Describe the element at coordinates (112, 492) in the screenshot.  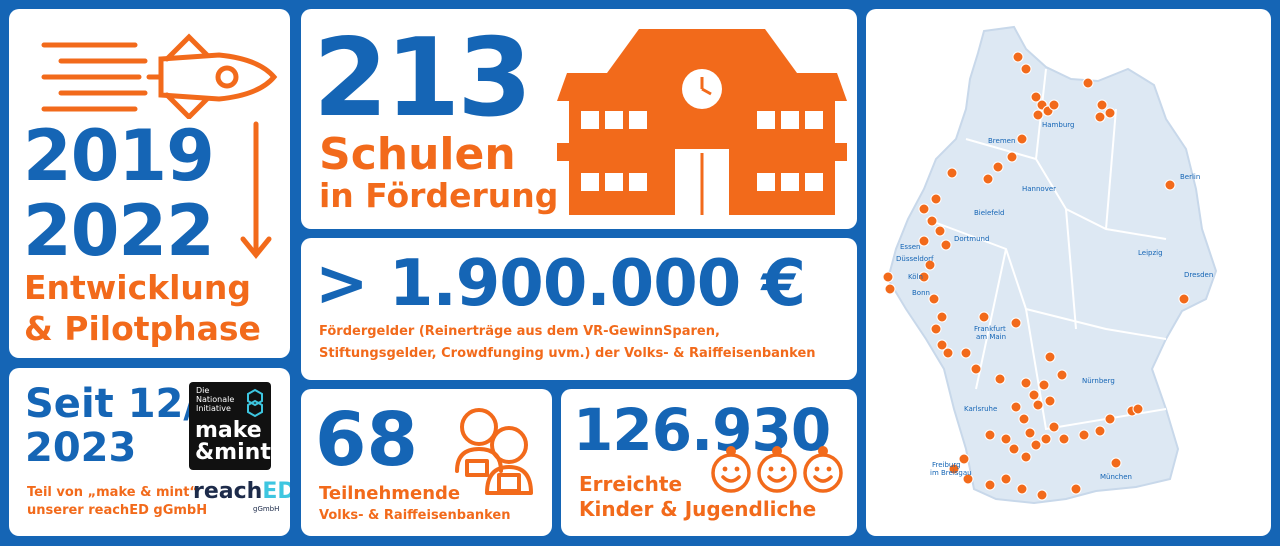
I see `partner-note-1: Teil von „make & mint“` at that location.